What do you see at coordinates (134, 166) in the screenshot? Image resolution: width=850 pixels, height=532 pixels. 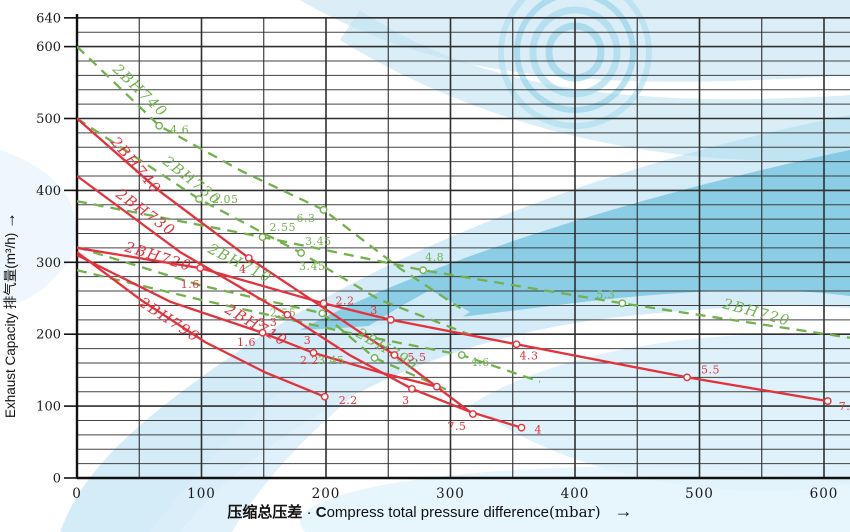 I see `series-name-r740: 2BH740` at bounding box center [134, 166].